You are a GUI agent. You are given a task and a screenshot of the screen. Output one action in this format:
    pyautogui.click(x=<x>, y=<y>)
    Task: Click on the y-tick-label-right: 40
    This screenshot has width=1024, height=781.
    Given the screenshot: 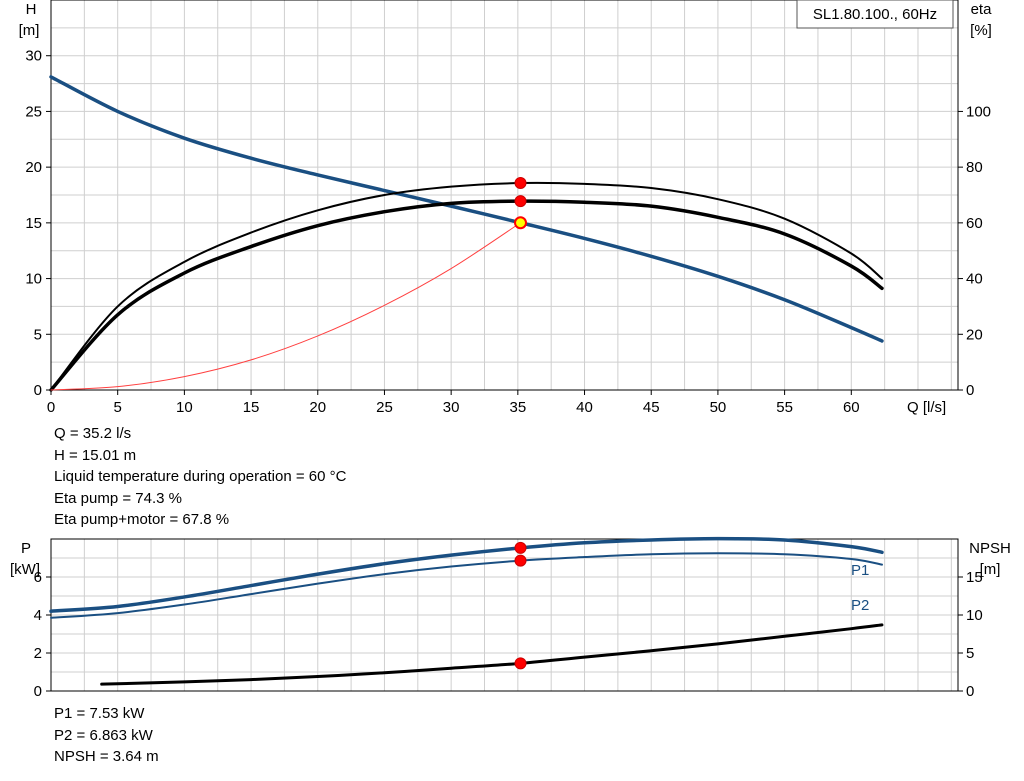 What is the action you would take?
    pyautogui.click(x=974, y=279)
    